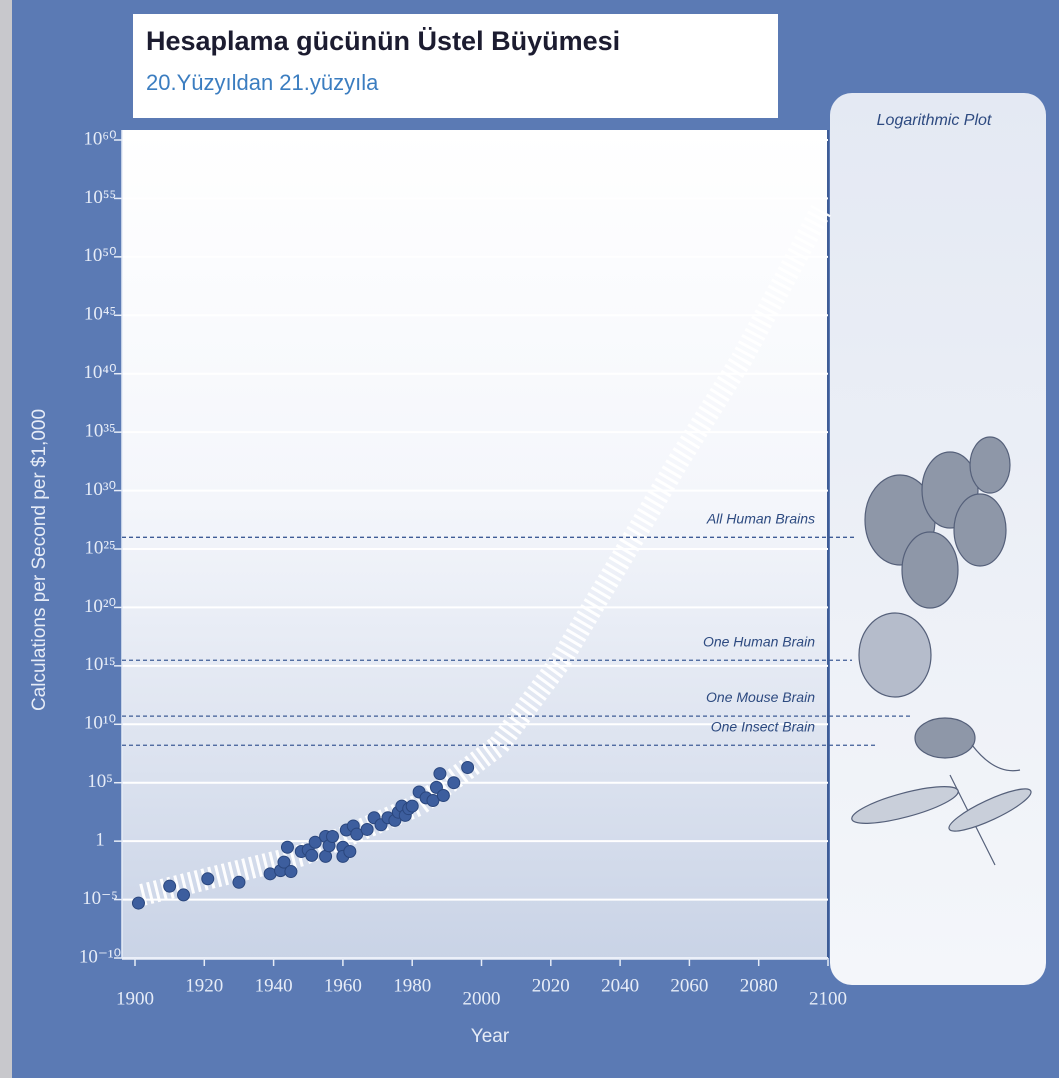 Image resolution: width=1059 pixels, height=1078 pixels. I want to click on y-tick-label: 10³⁰, so click(100, 489).